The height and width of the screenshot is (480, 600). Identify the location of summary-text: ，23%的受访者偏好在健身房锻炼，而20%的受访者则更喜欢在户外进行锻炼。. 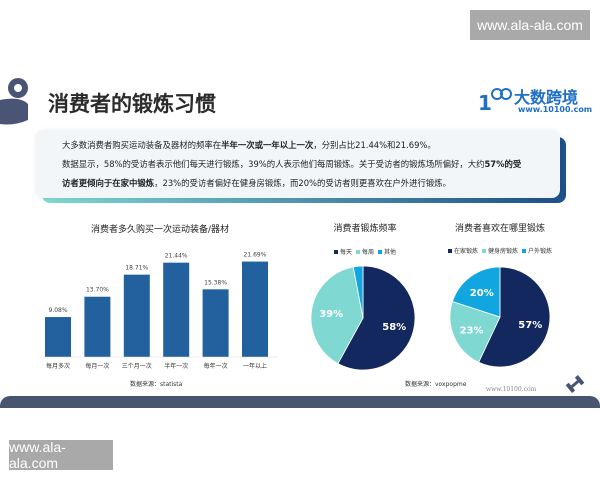
(302, 183).